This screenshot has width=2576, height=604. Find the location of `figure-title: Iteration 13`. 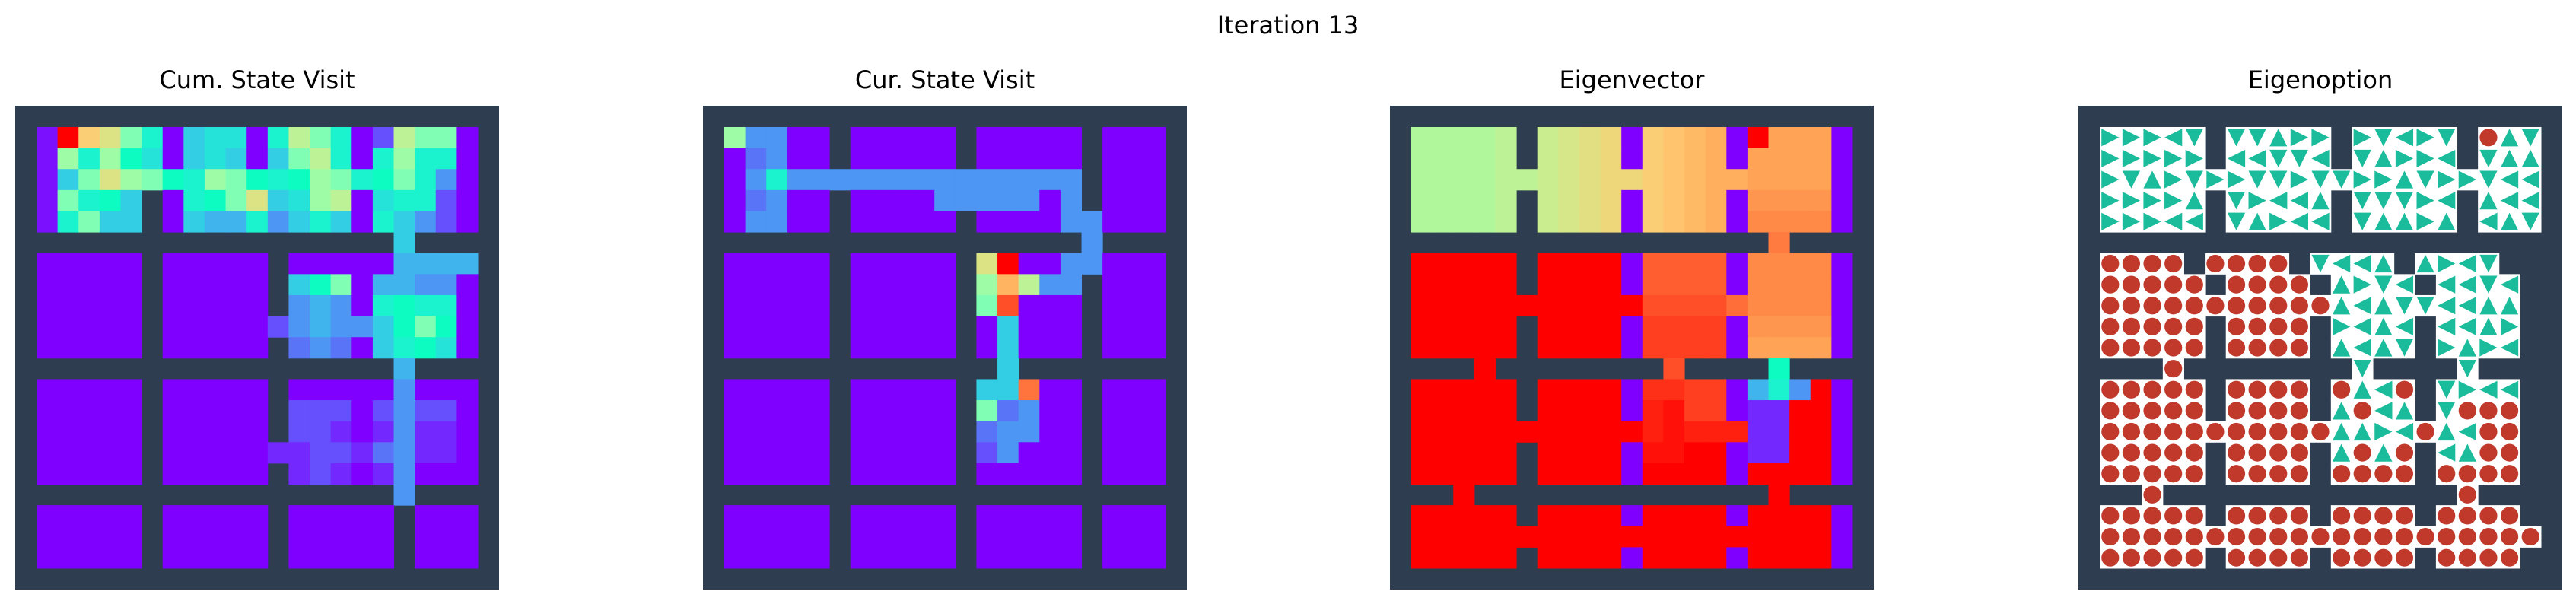

figure-title: Iteration 13 is located at coordinates (1288, 25).